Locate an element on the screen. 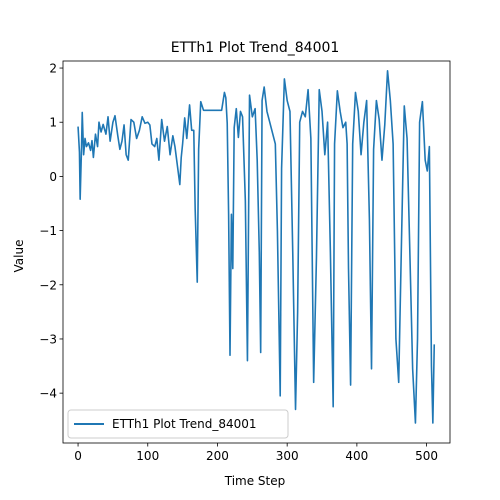 This screenshot has width=500, height=500. x-tick-label: 200 is located at coordinates (217, 456).